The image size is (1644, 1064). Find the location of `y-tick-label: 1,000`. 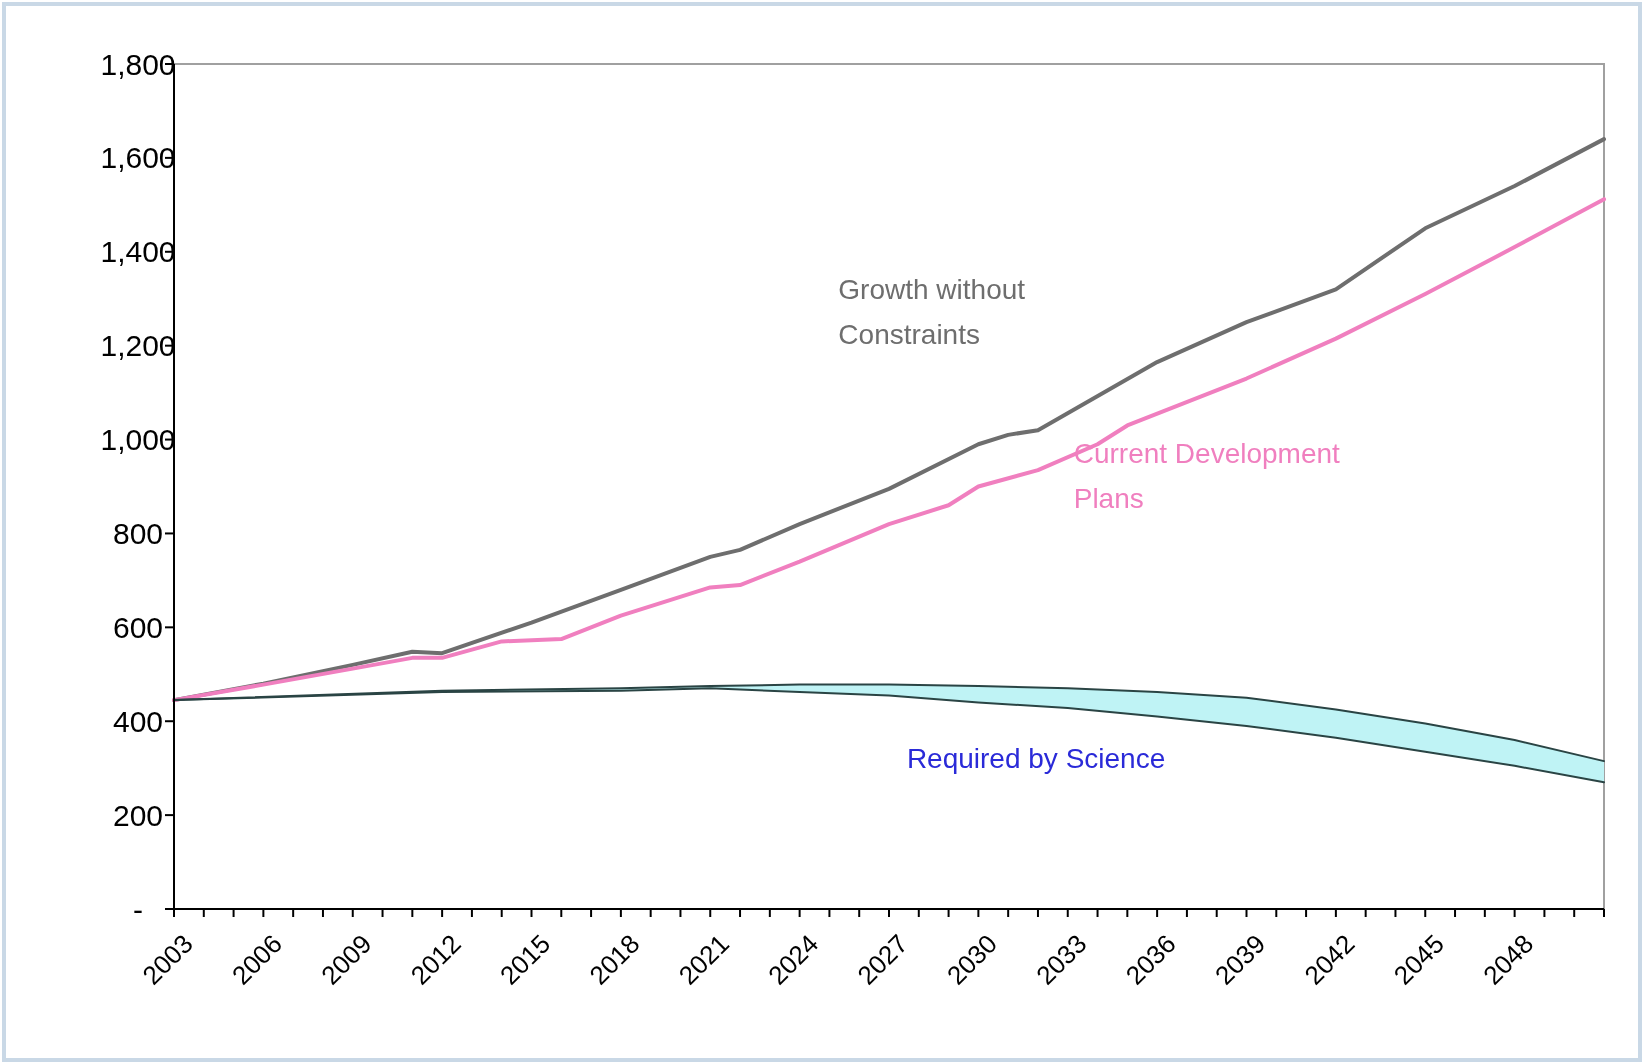

y-tick-label: 1,000 is located at coordinates (138, 440).